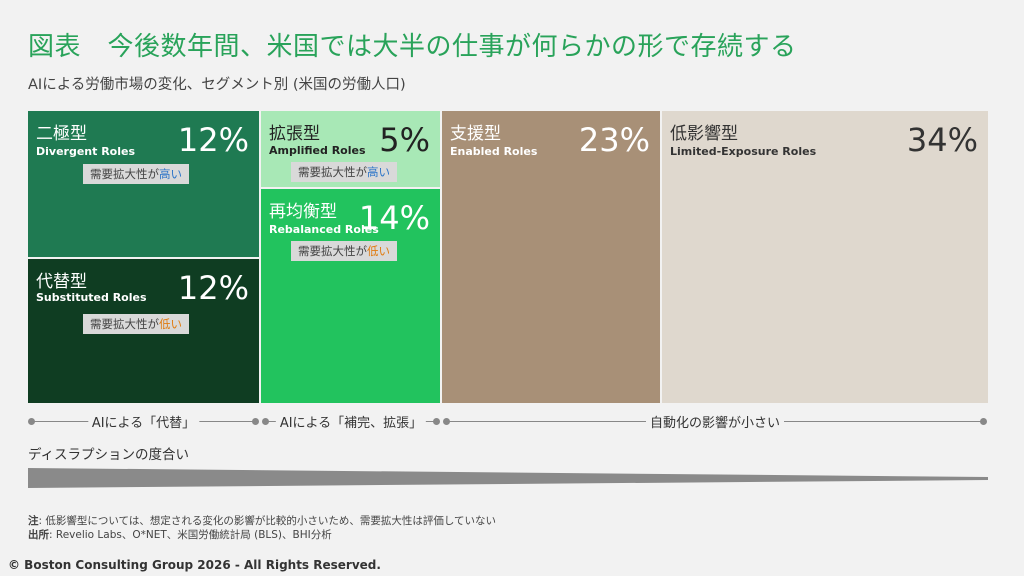  What do you see at coordinates (324, 229) in the screenshot?
I see `segment-name-en: Rebalanced Roles` at bounding box center [324, 229].